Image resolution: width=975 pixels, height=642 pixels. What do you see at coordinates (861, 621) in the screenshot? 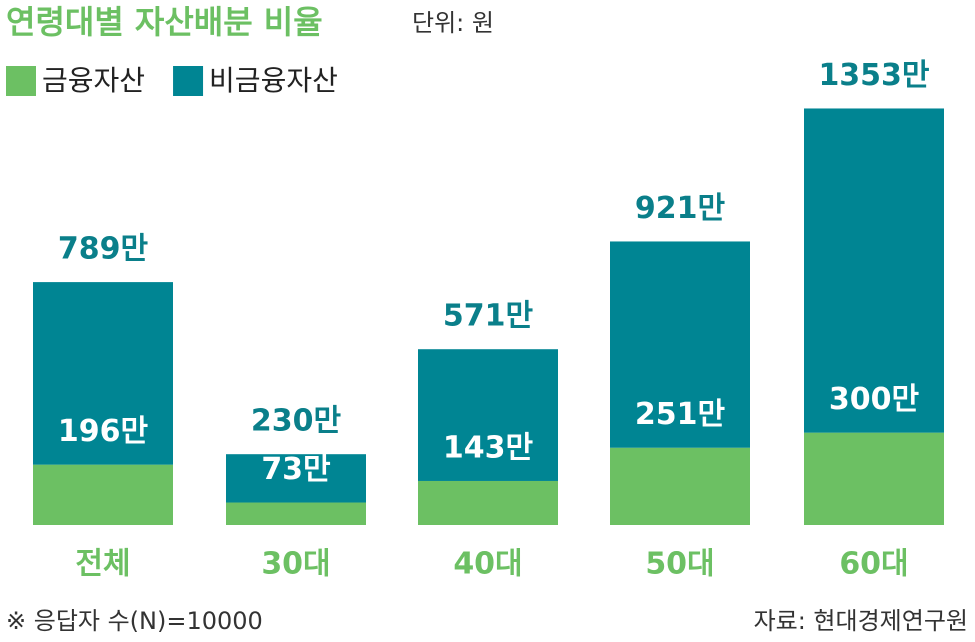
I see `source: 자료: 현대경제연구원` at bounding box center [861, 621].